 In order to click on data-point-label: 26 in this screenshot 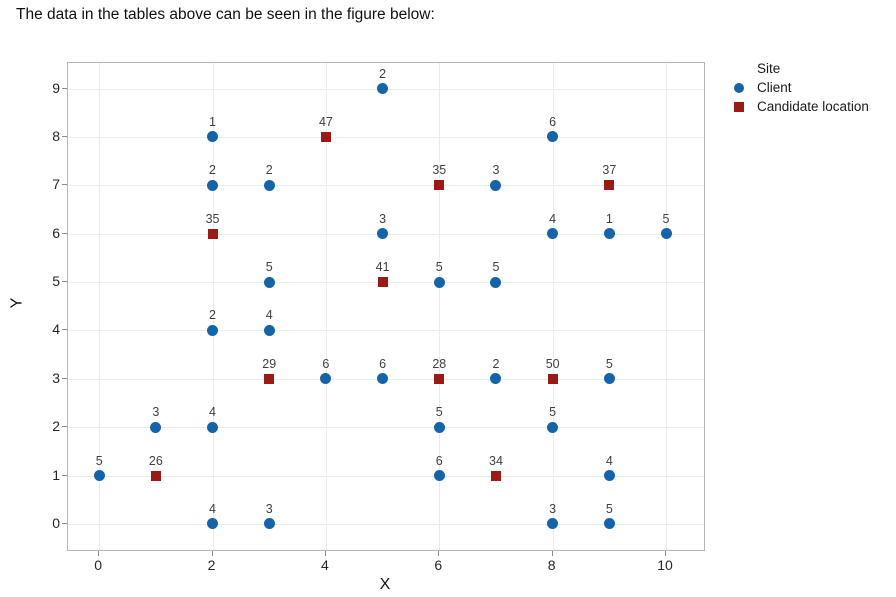, I will do `click(155, 460)`.